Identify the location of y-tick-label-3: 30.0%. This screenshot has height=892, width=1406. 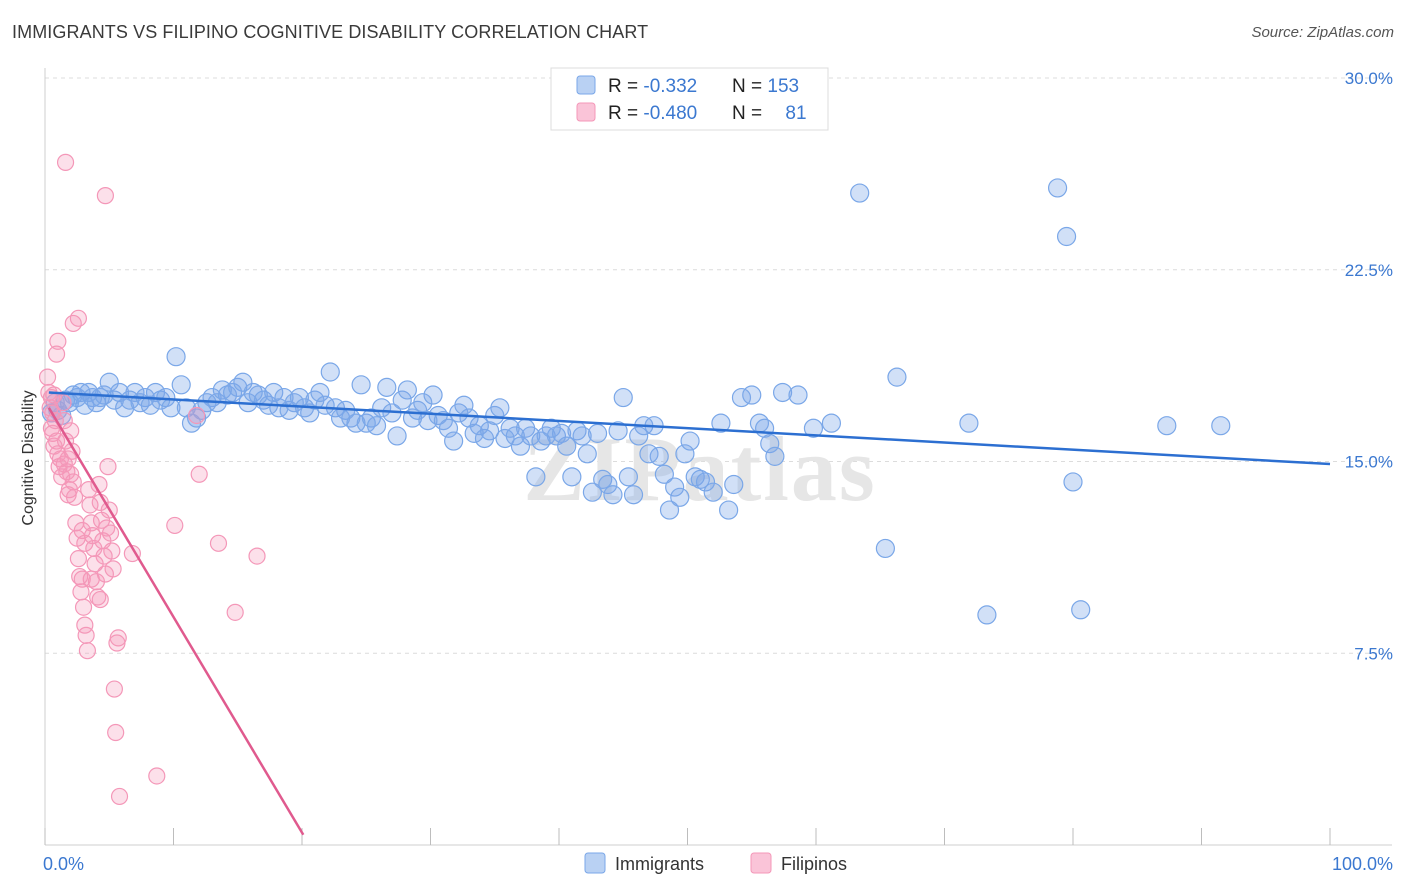
(1369, 78).